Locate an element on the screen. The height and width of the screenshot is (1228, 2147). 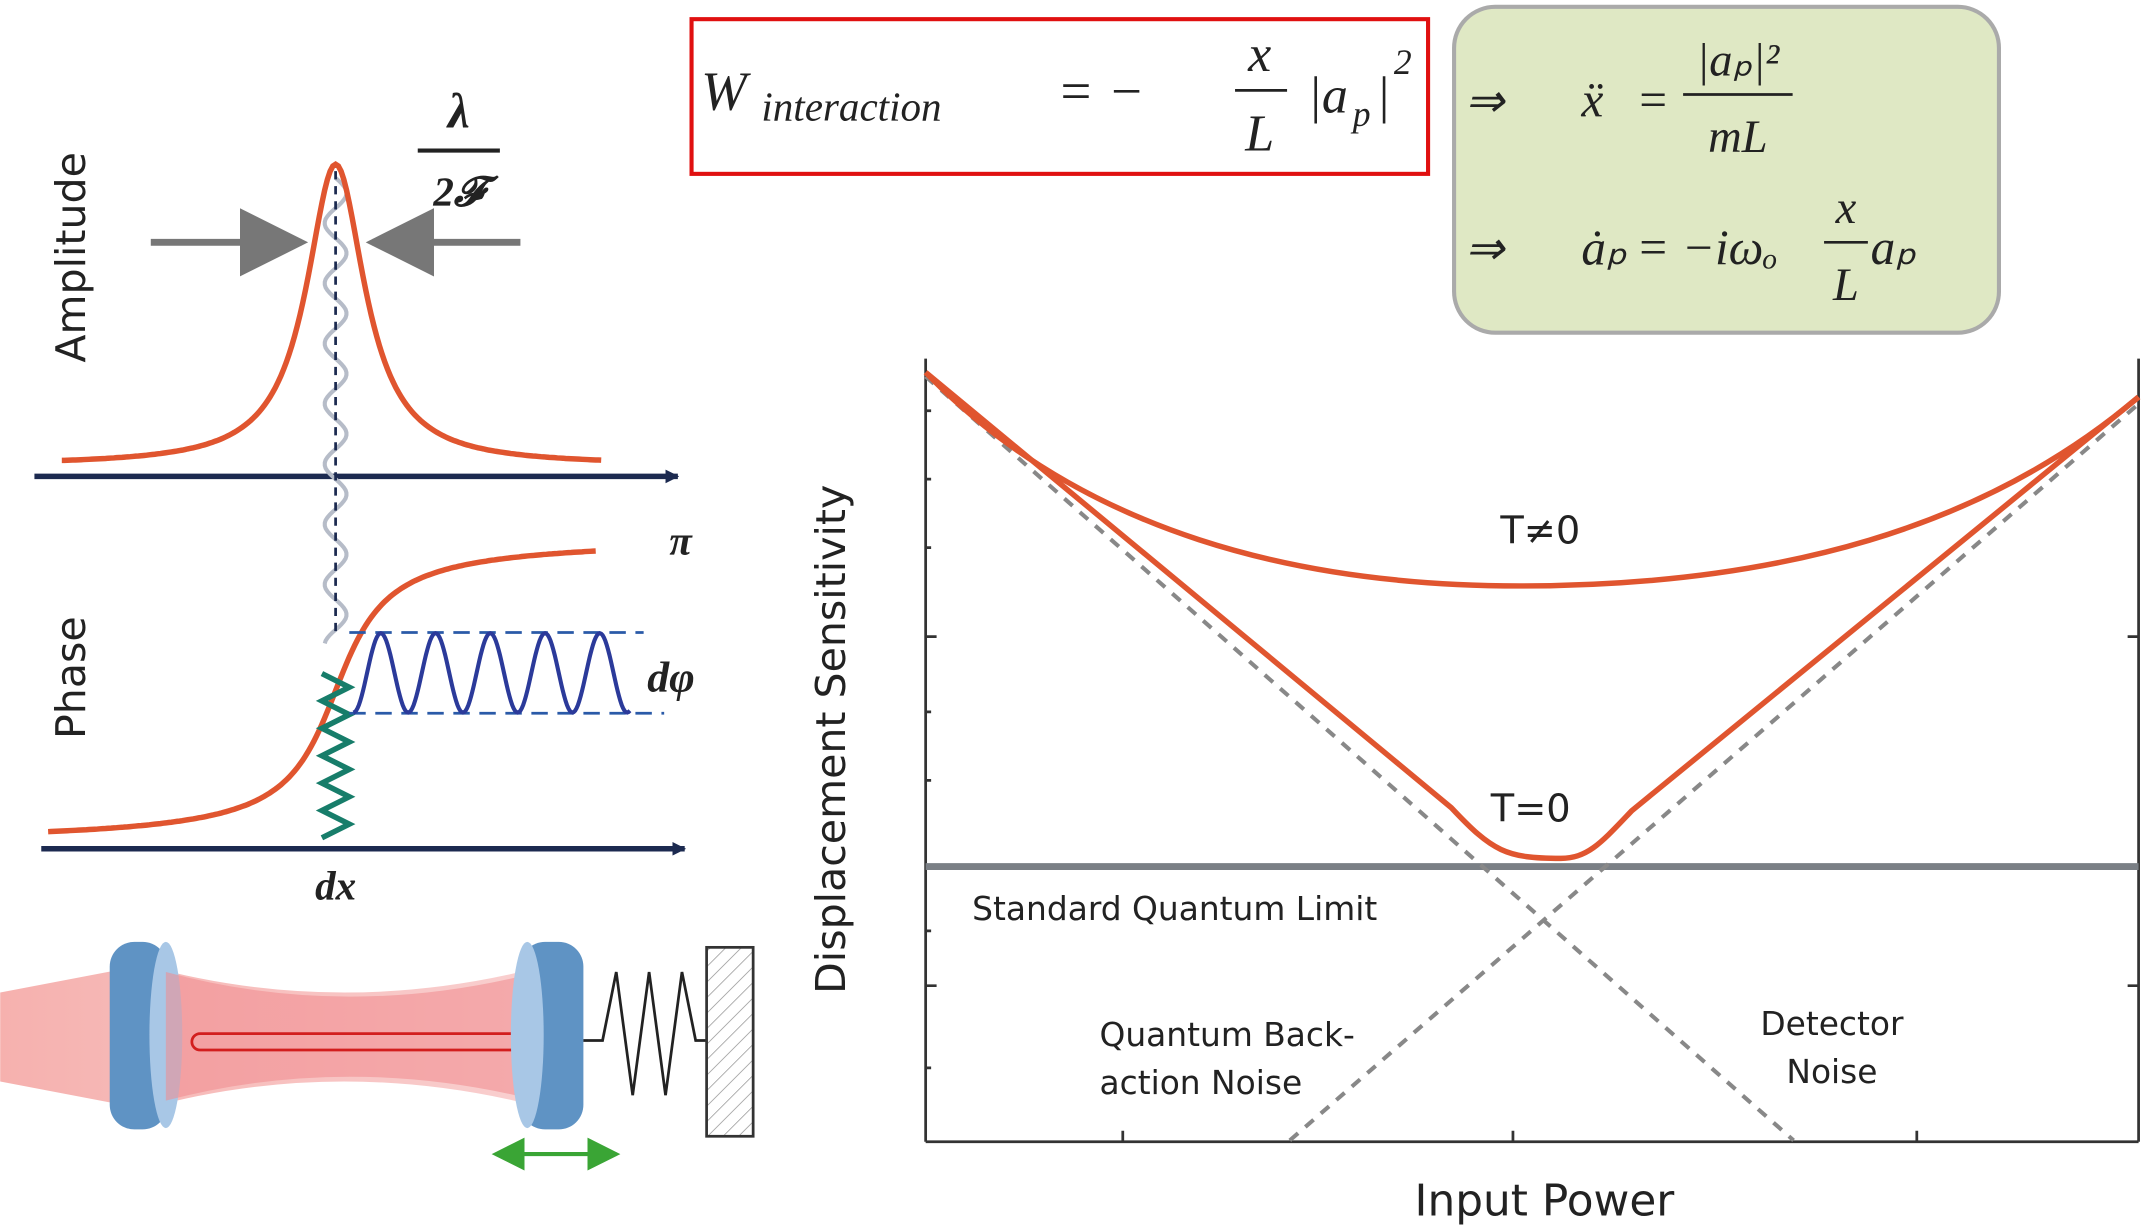
probe-wave is located at coordinates (335, 410).